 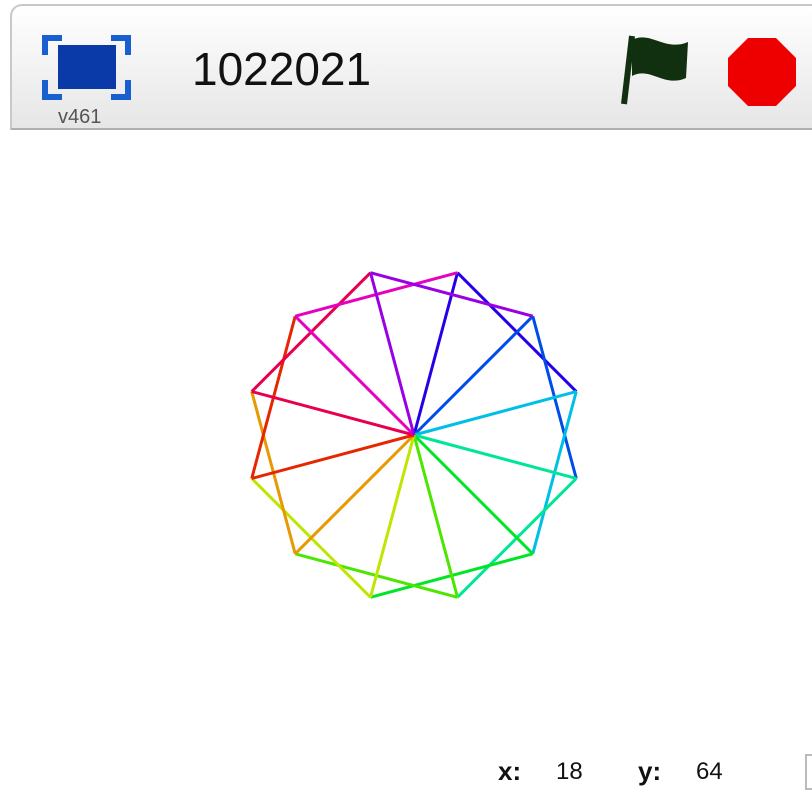 I want to click on x-value: 18, so click(x=569, y=771).